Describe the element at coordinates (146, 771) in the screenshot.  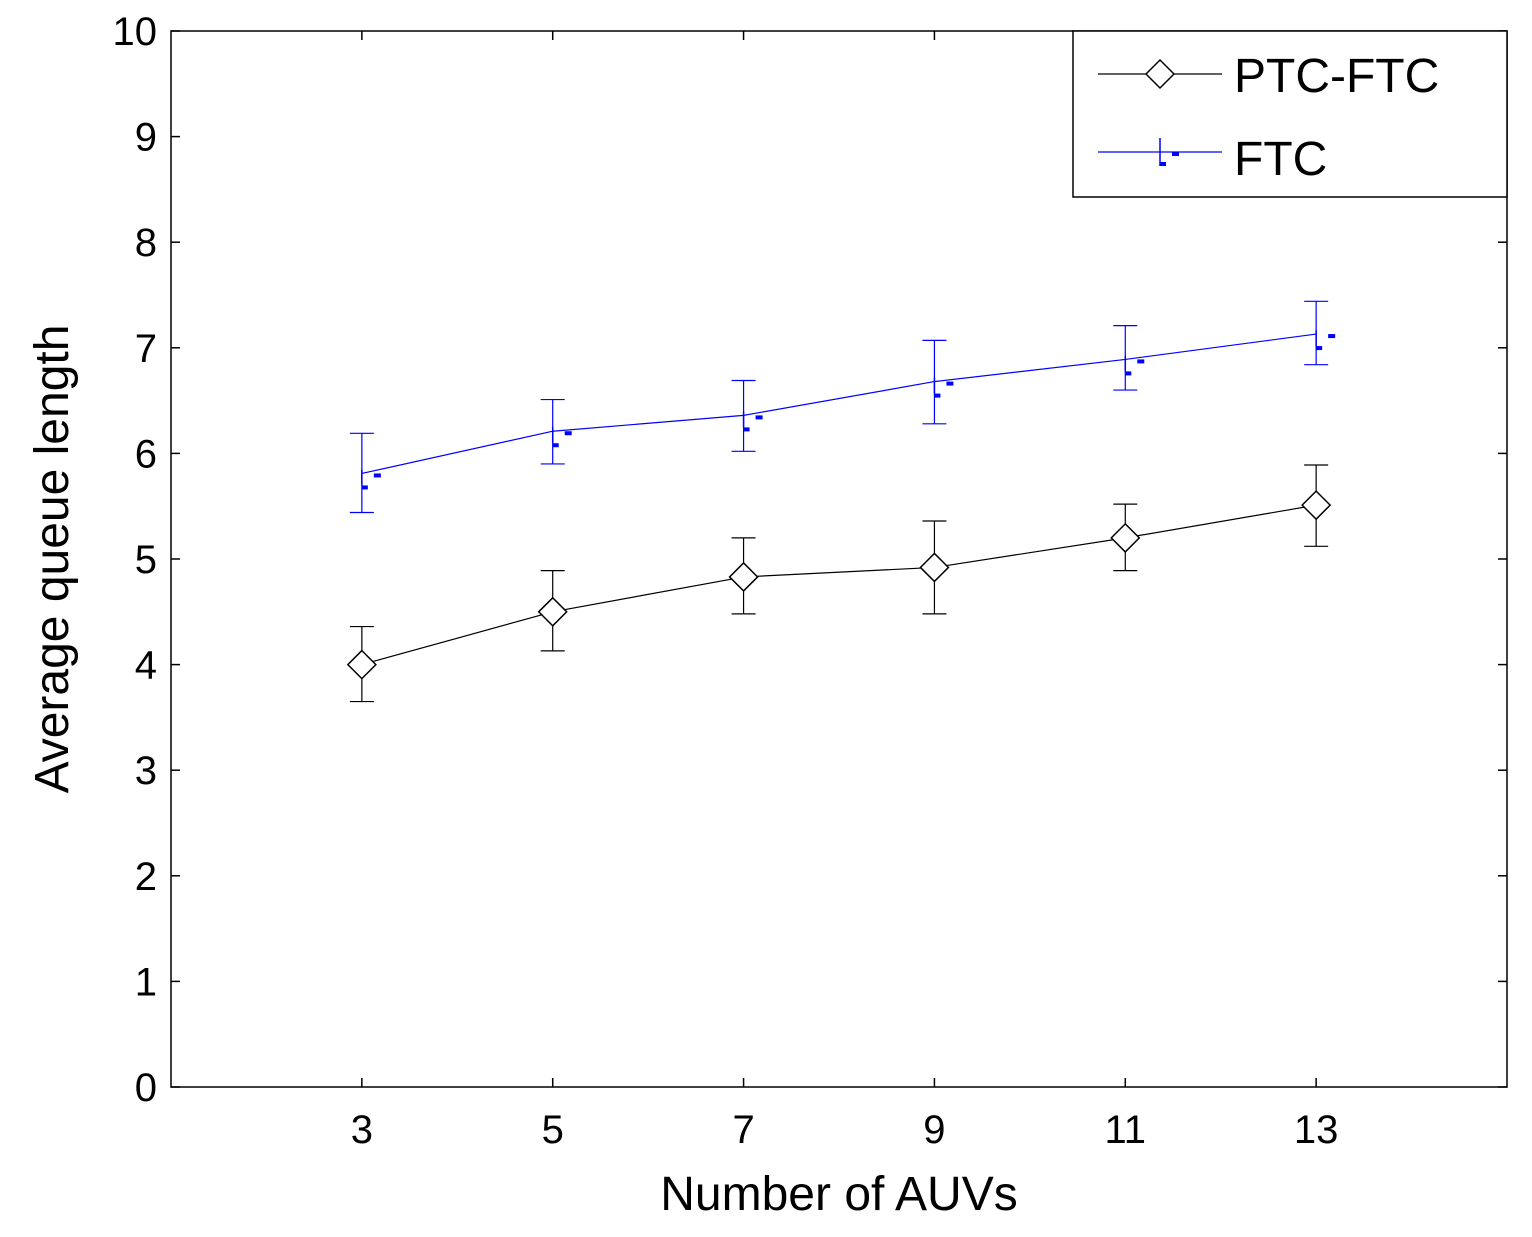
I see `y-tick-label: 3` at that location.